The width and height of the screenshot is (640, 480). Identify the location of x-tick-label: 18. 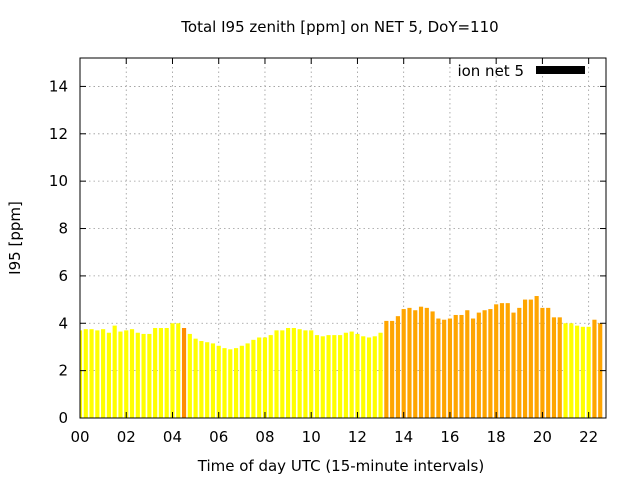
(496, 437).